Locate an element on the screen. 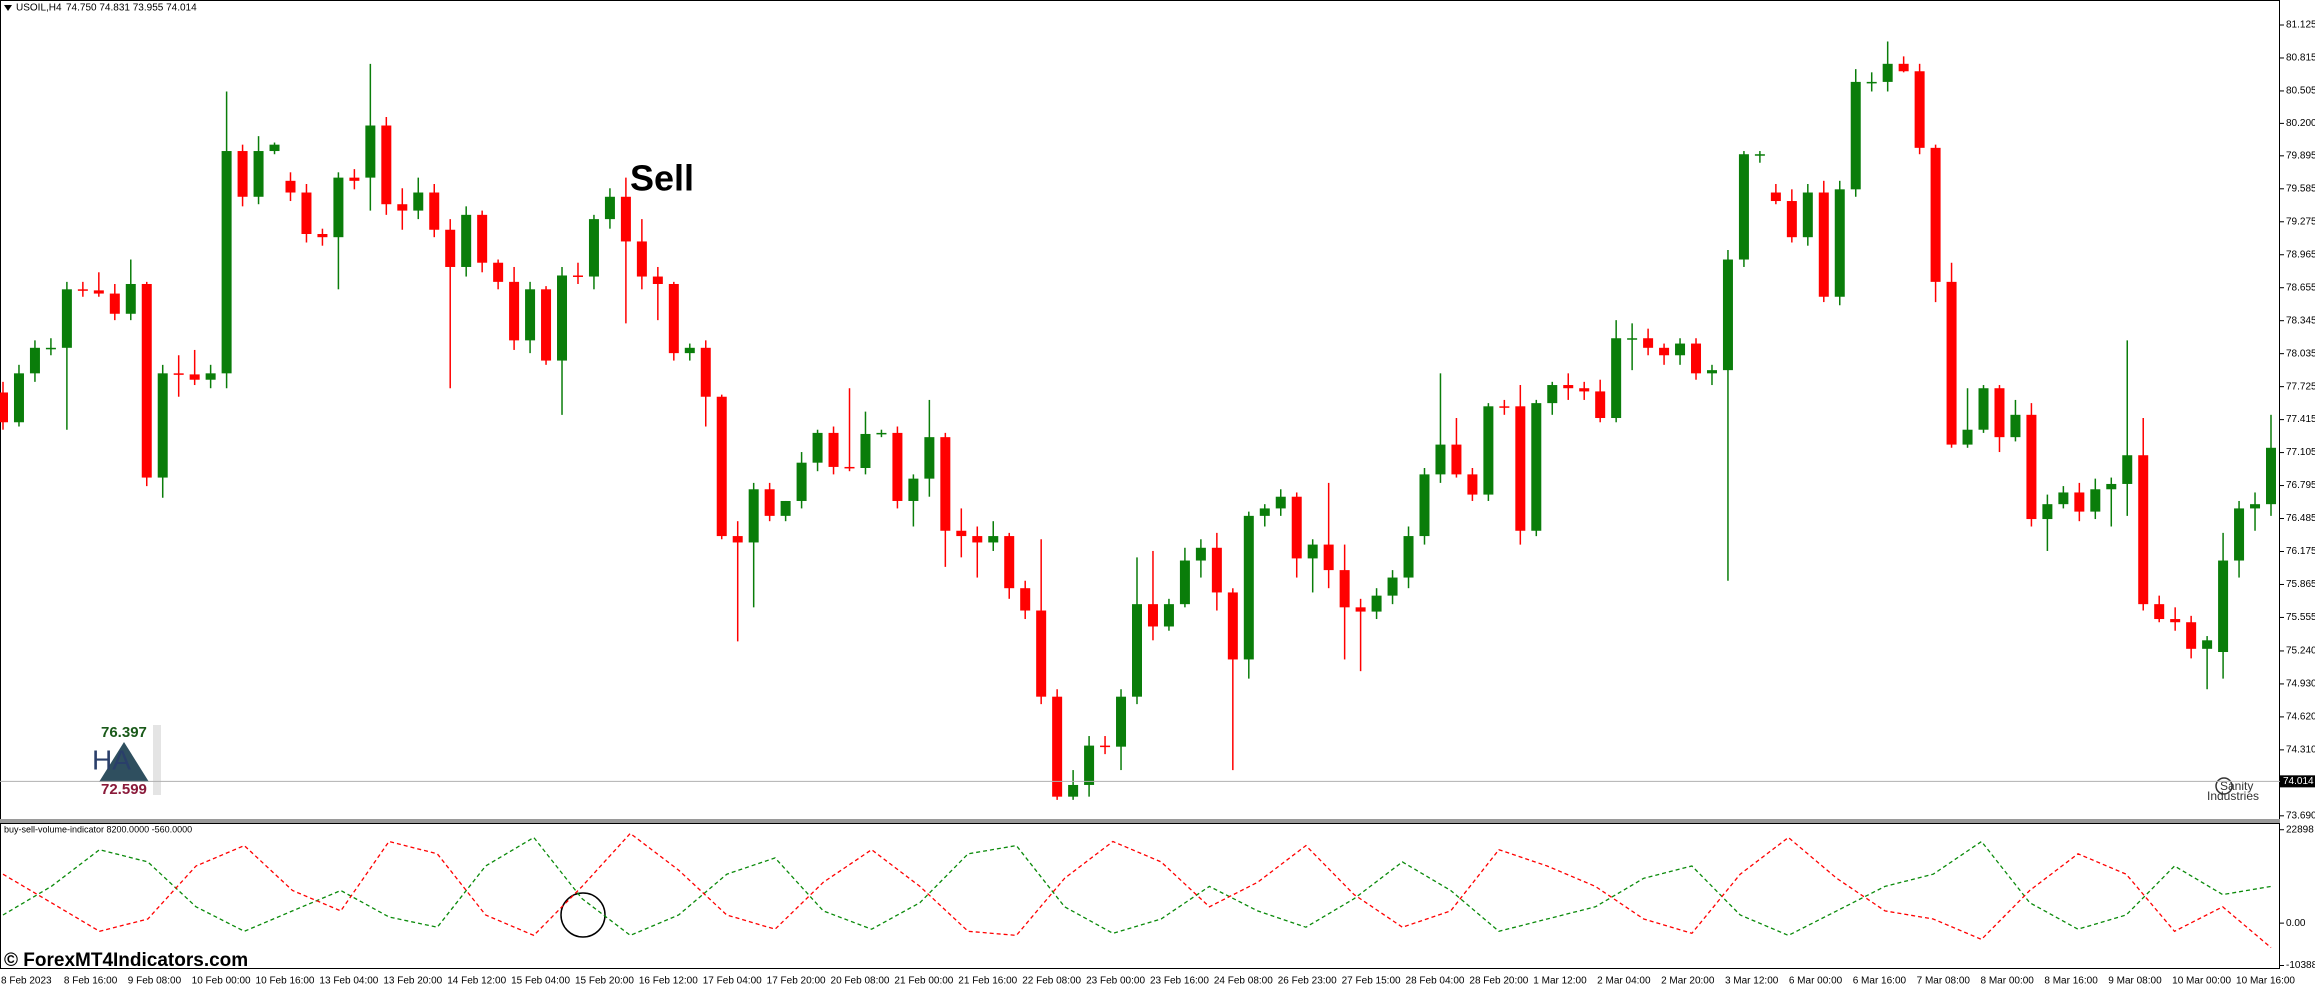 This screenshot has height=990, width=2315. x-tick-label: 16 Feb 12:00 is located at coordinates (668, 981).